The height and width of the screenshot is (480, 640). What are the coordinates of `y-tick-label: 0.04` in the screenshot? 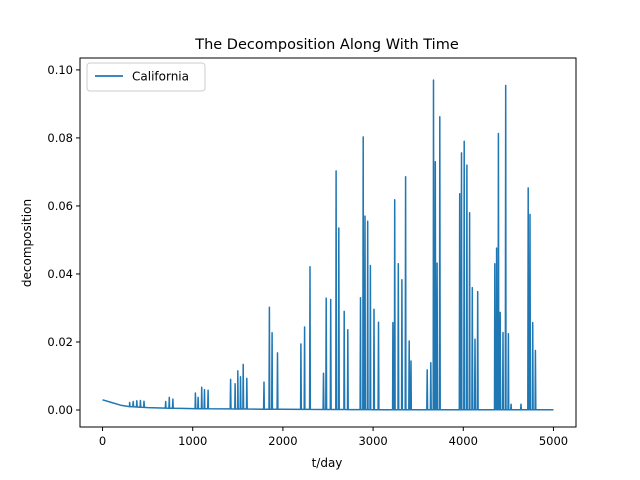 It's located at (60, 274).